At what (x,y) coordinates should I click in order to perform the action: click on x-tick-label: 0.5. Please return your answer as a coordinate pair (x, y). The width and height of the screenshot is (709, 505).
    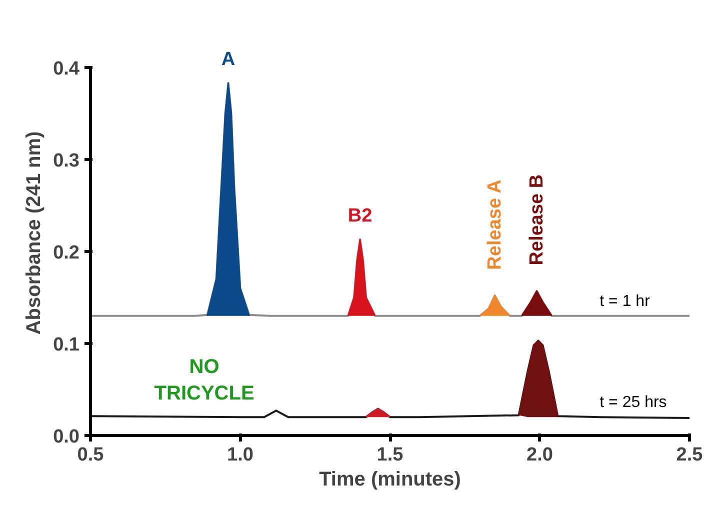
    Looking at the image, I should click on (90, 455).